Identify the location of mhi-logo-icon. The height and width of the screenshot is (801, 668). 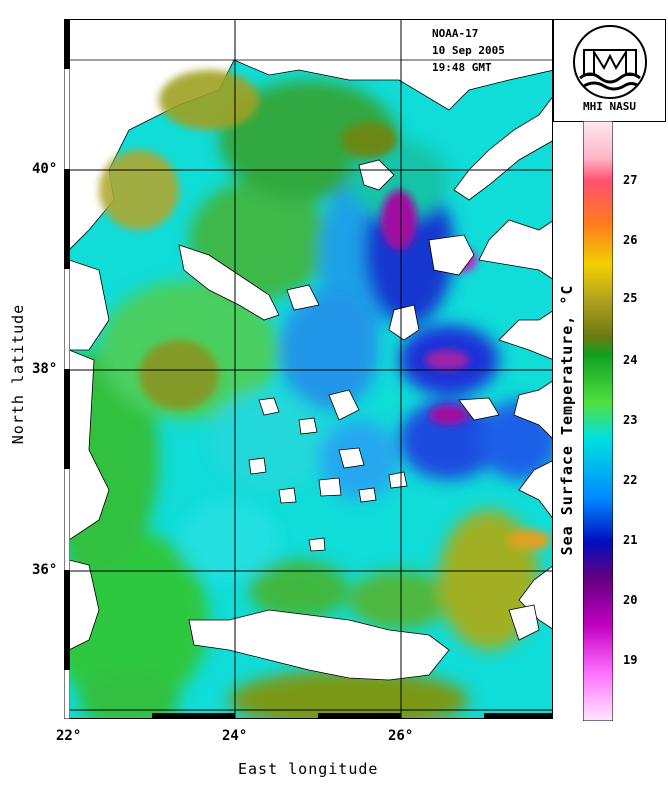
(610, 62).